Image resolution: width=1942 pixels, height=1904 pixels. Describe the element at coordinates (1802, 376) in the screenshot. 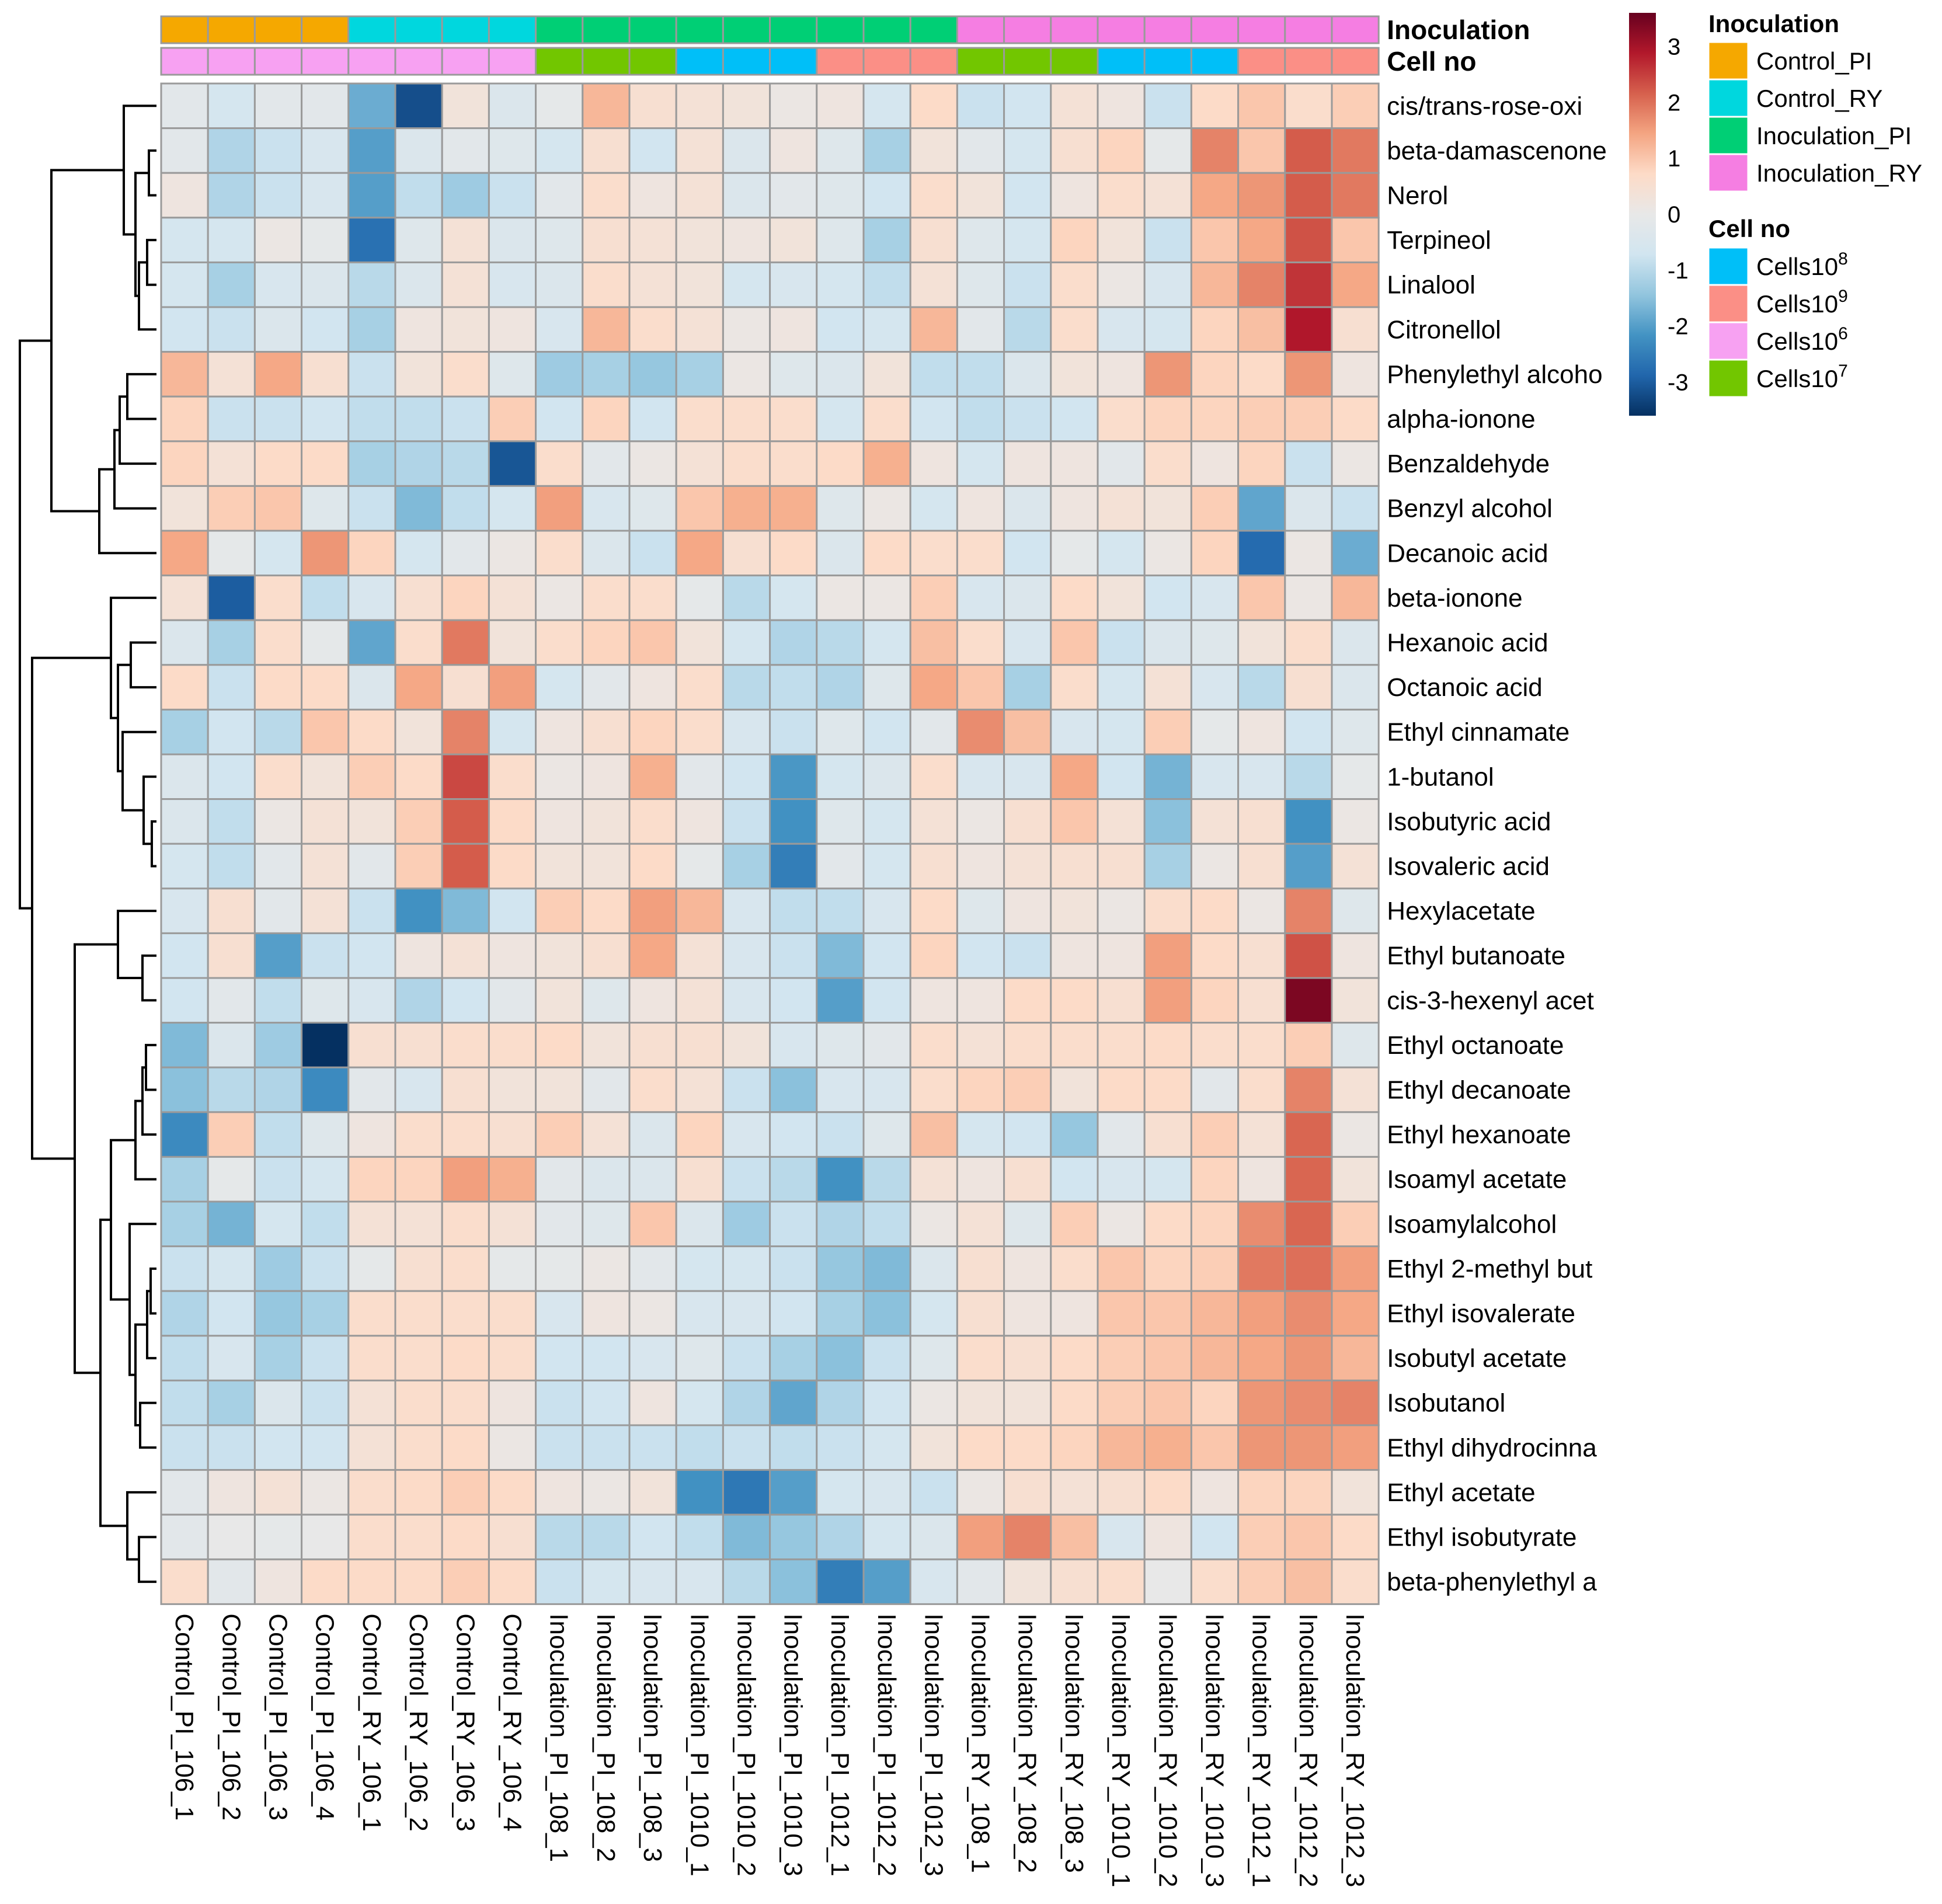

I see `legend-label: Cells107` at that location.